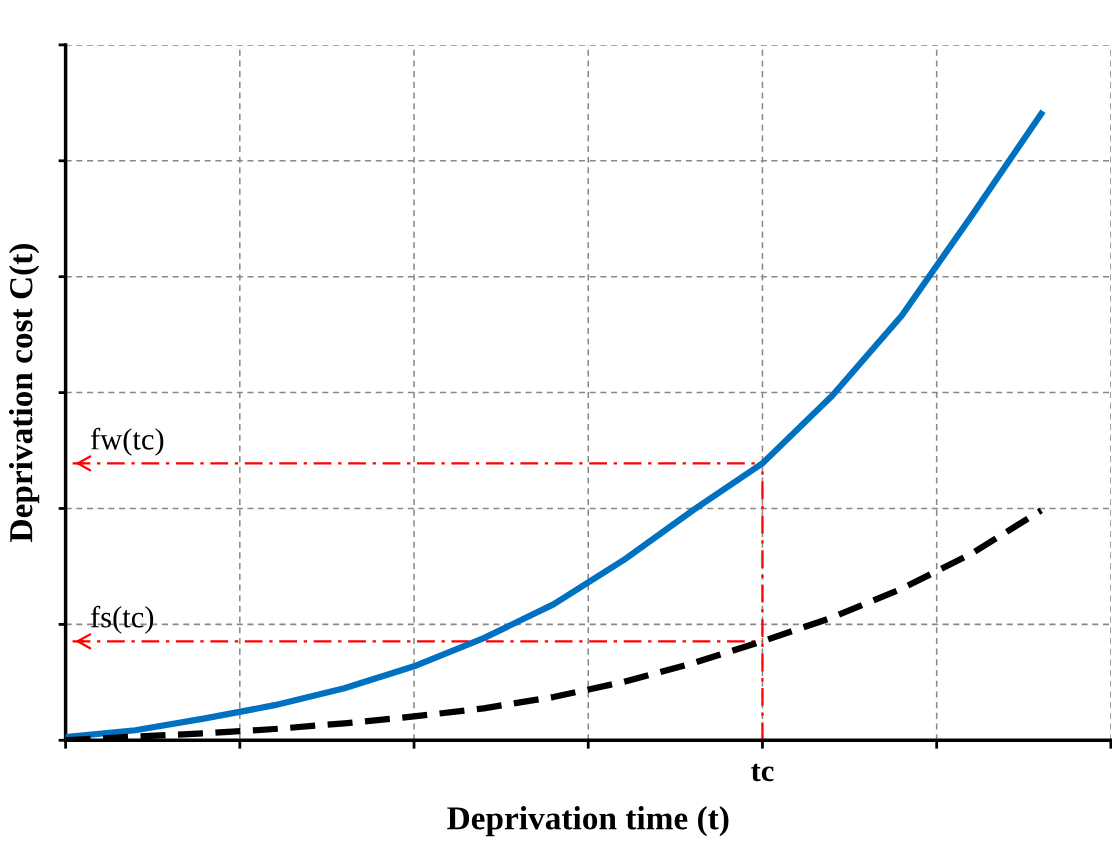  I want to click on text: tc, so click(762, 772).